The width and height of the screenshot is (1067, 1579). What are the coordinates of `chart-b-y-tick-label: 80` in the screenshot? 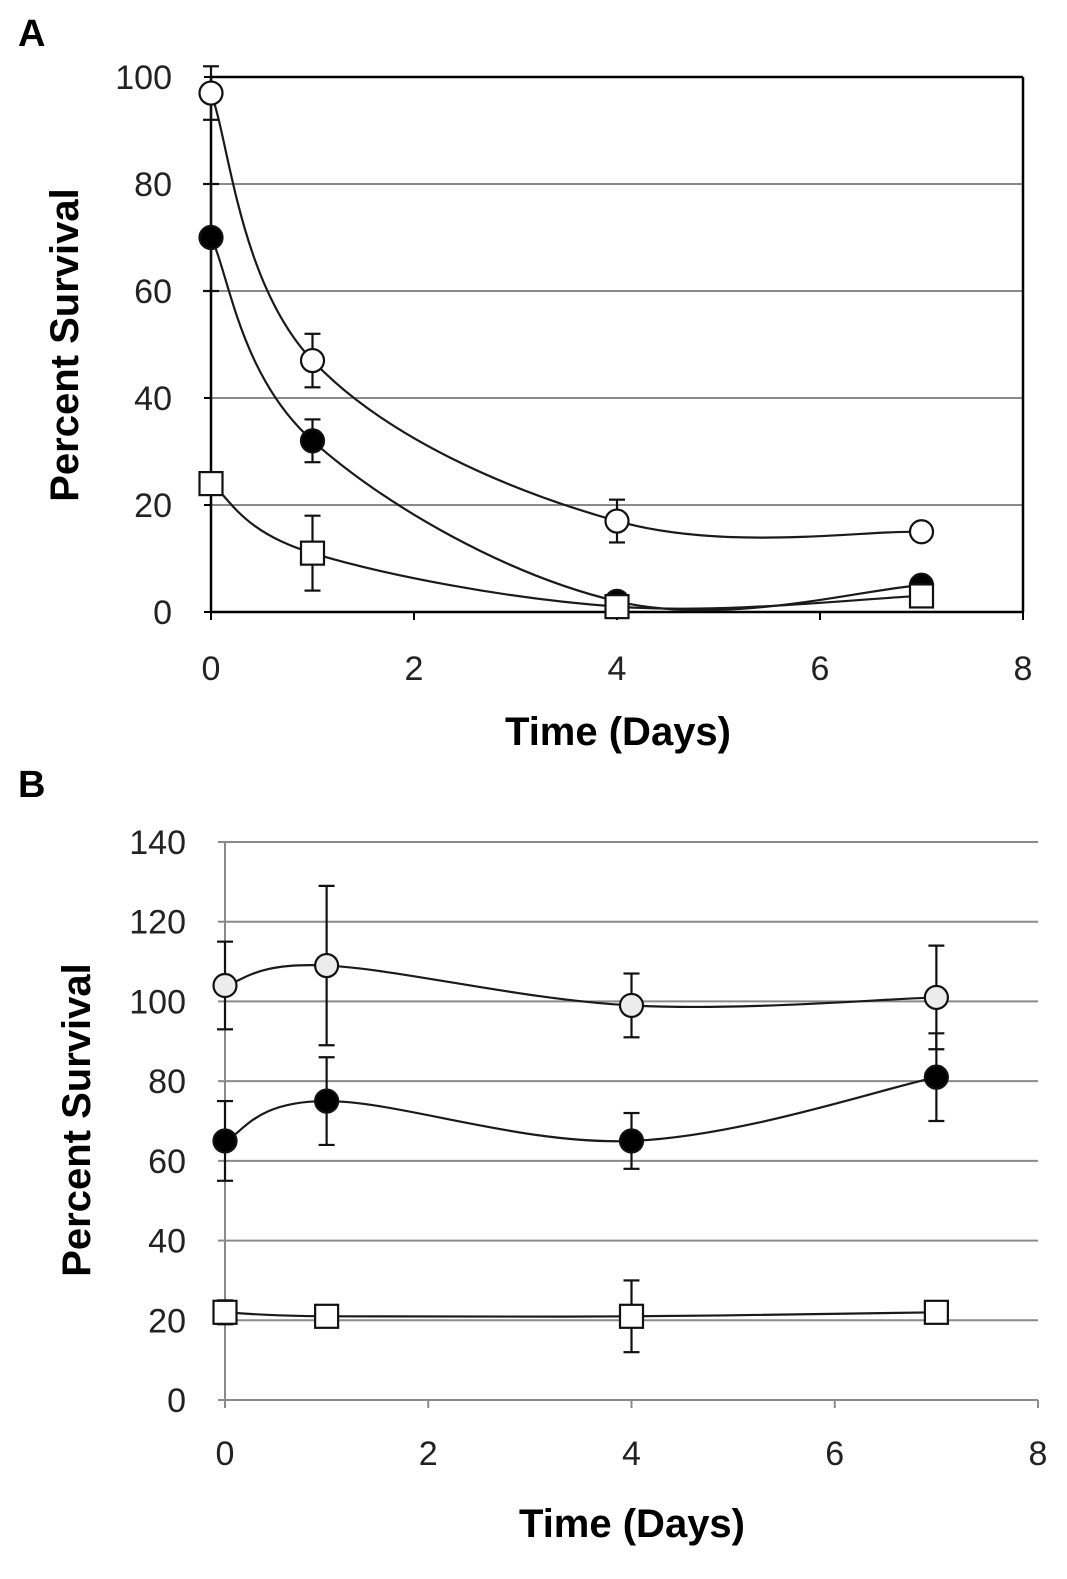 It's located at (167, 1082).